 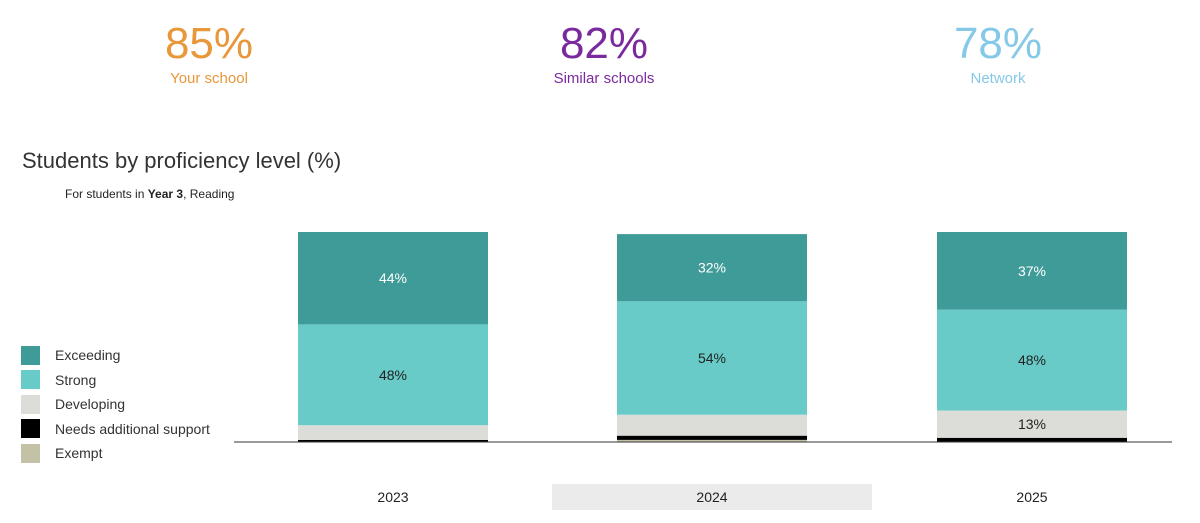 I want to click on data-label: 44%, so click(x=393, y=278).